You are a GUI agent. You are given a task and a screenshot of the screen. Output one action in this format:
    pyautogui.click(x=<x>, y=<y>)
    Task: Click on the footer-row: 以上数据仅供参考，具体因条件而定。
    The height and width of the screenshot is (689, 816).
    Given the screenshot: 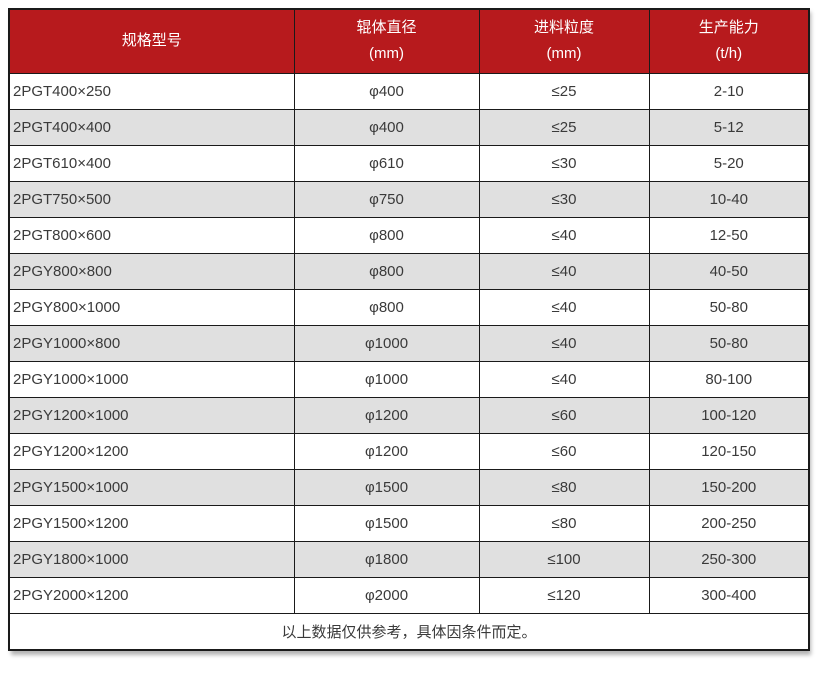 What is the action you would take?
    pyautogui.click(x=409, y=631)
    